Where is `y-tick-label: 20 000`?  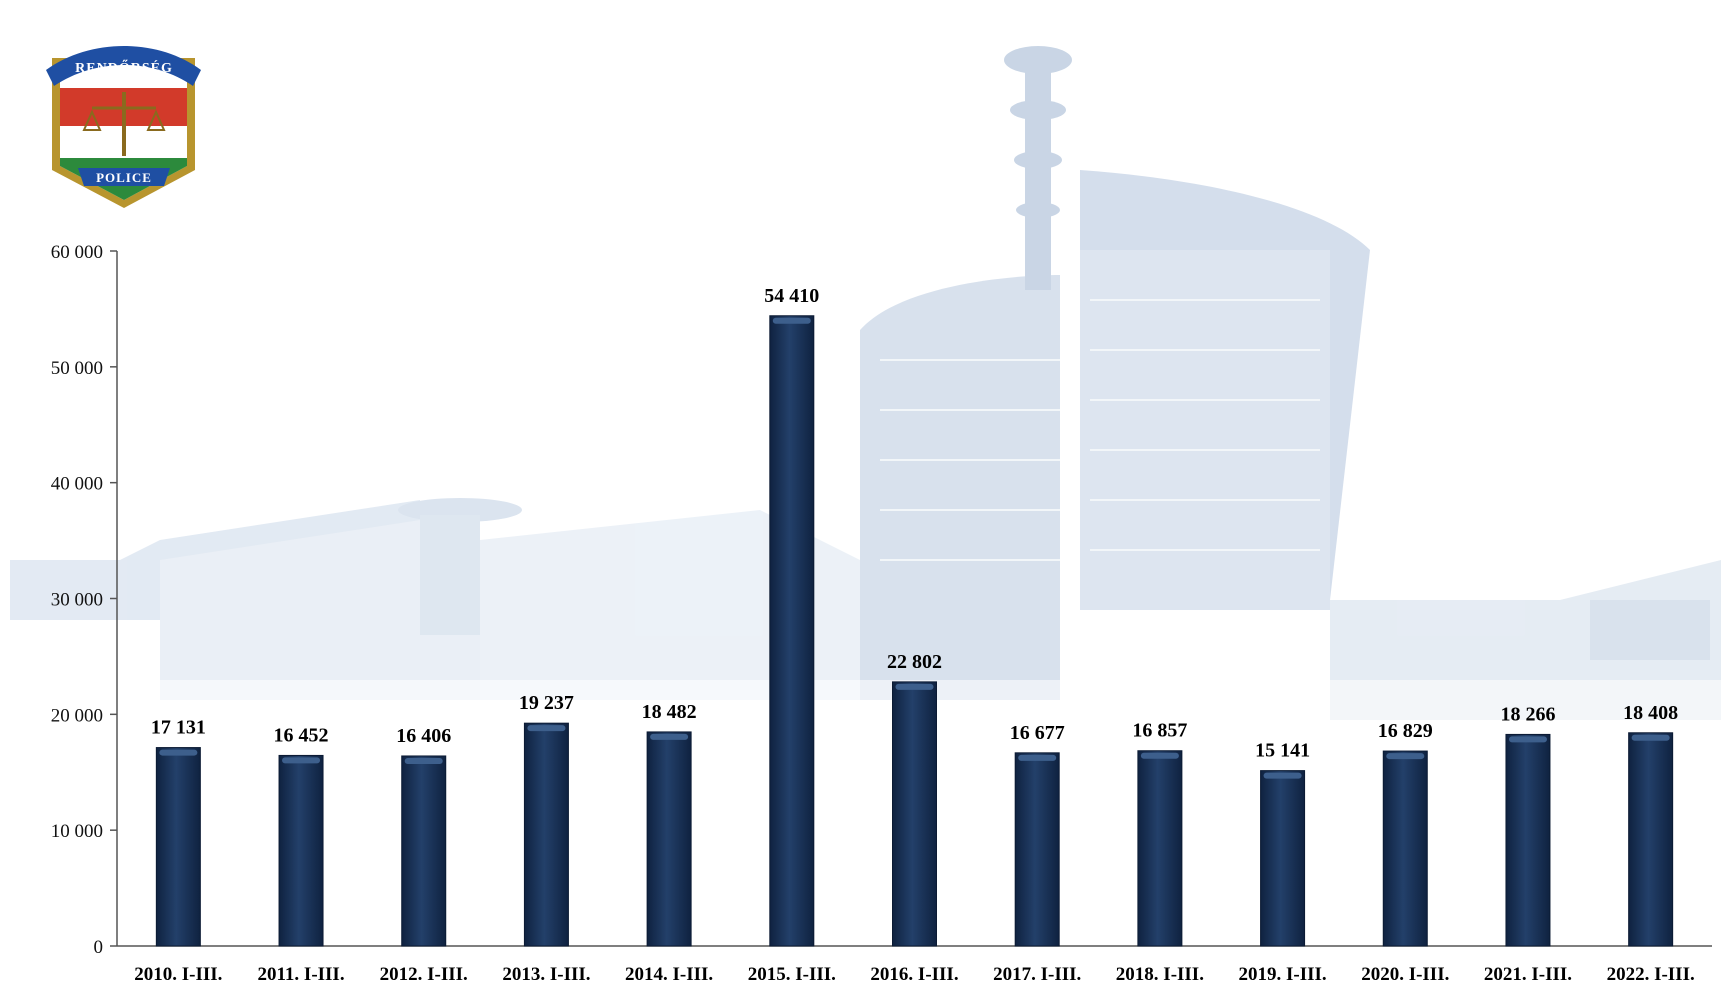
y-tick-label: 20 000 is located at coordinates (77, 715).